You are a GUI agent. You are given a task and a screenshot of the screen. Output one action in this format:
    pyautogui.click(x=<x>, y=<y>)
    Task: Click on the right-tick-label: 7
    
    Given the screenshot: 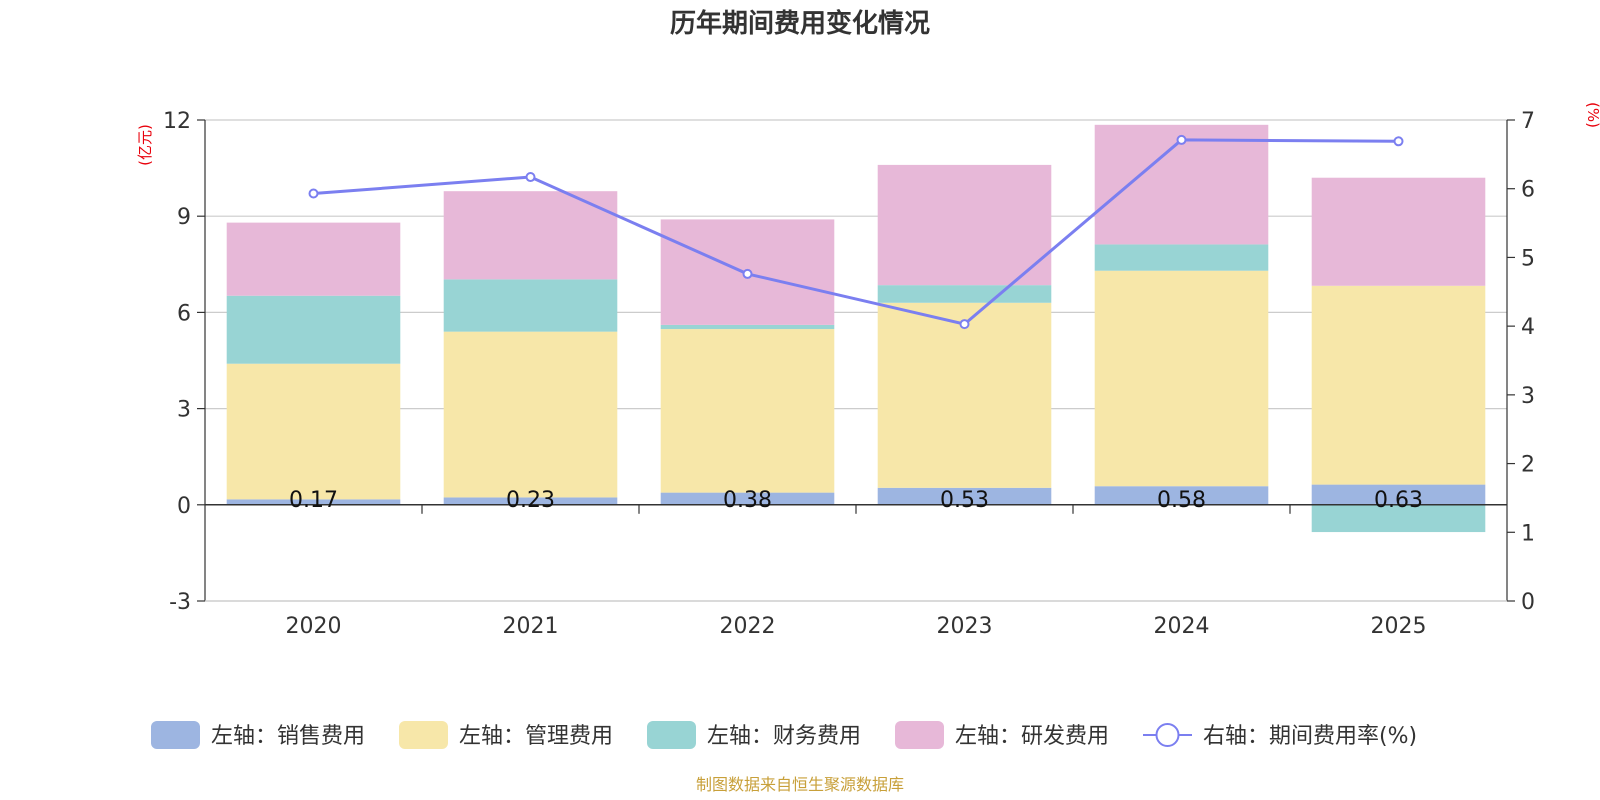 What is the action you would take?
    pyautogui.click(x=1528, y=121)
    